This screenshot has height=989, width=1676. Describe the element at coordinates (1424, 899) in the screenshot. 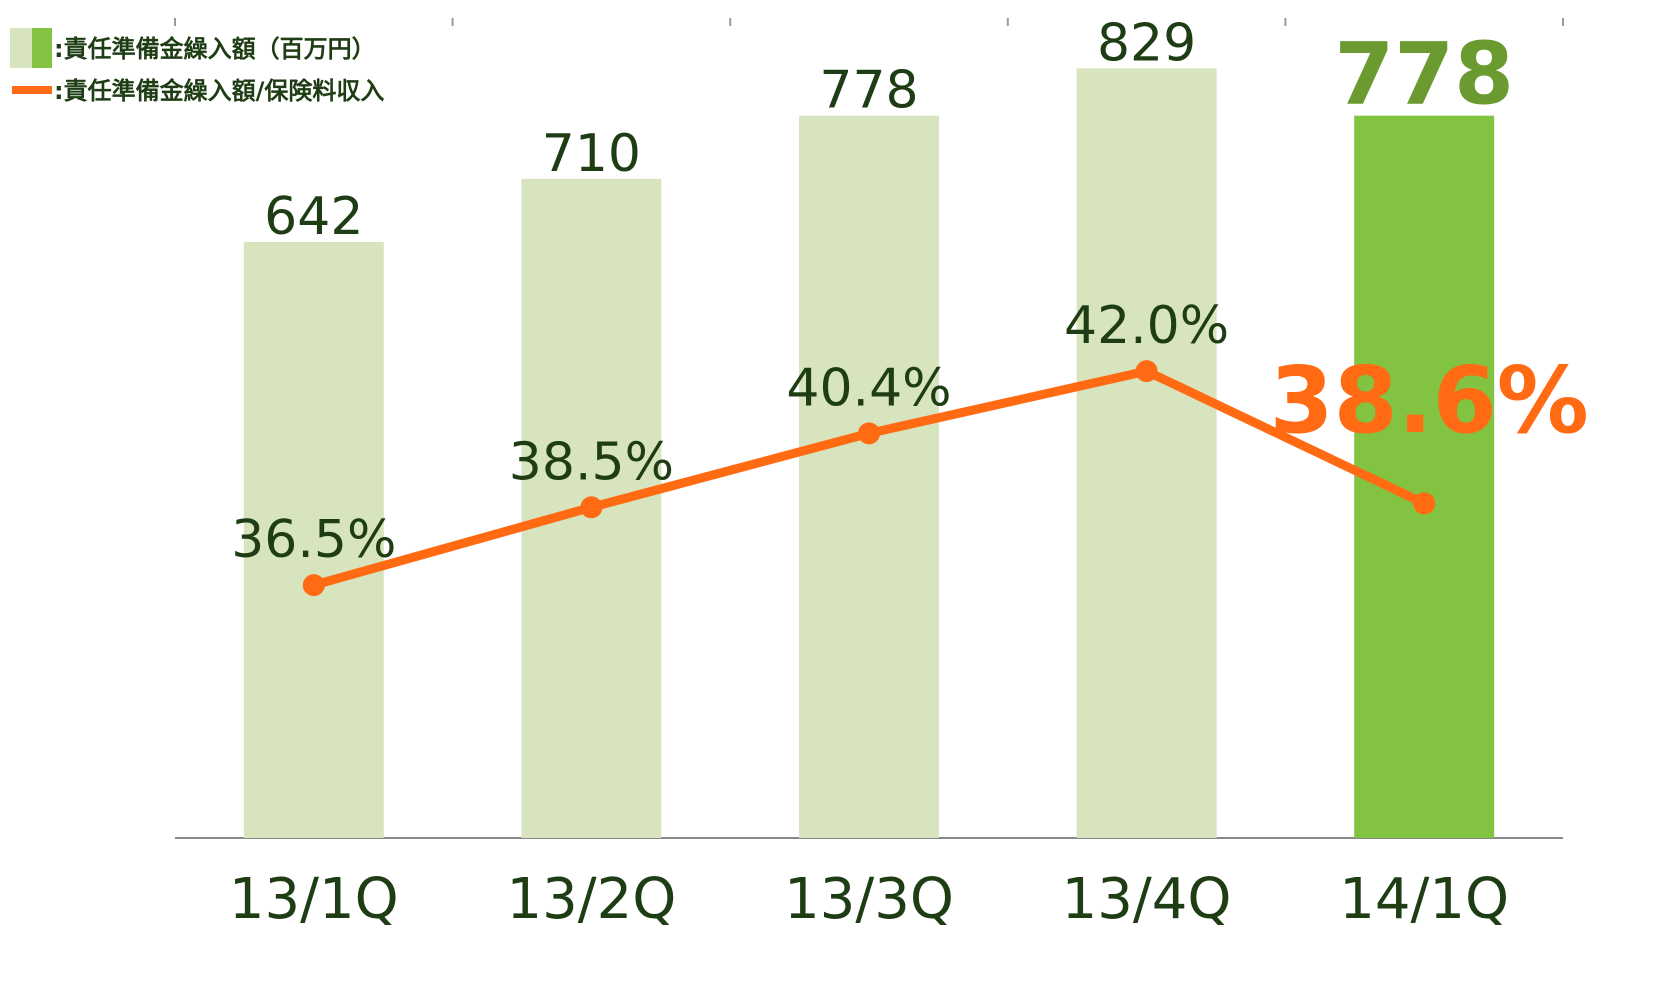

I see `x-tick-label: 14/1Q` at that location.